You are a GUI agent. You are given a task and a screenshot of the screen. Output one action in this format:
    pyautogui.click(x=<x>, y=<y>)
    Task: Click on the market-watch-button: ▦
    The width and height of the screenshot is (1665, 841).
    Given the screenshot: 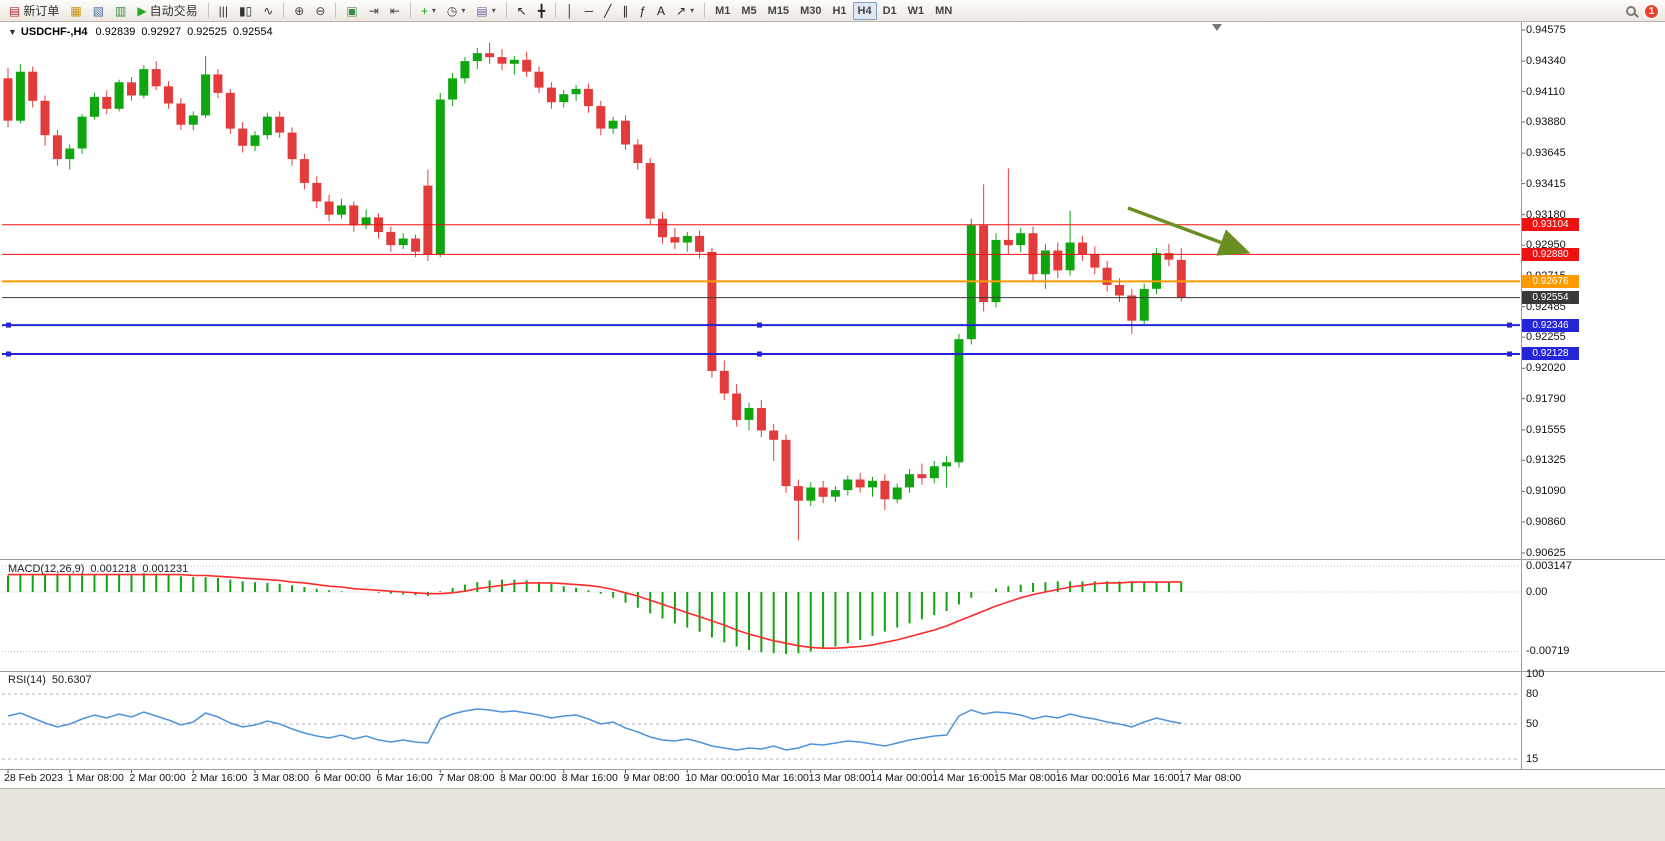 What is the action you would take?
    pyautogui.click(x=75, y=11)
    